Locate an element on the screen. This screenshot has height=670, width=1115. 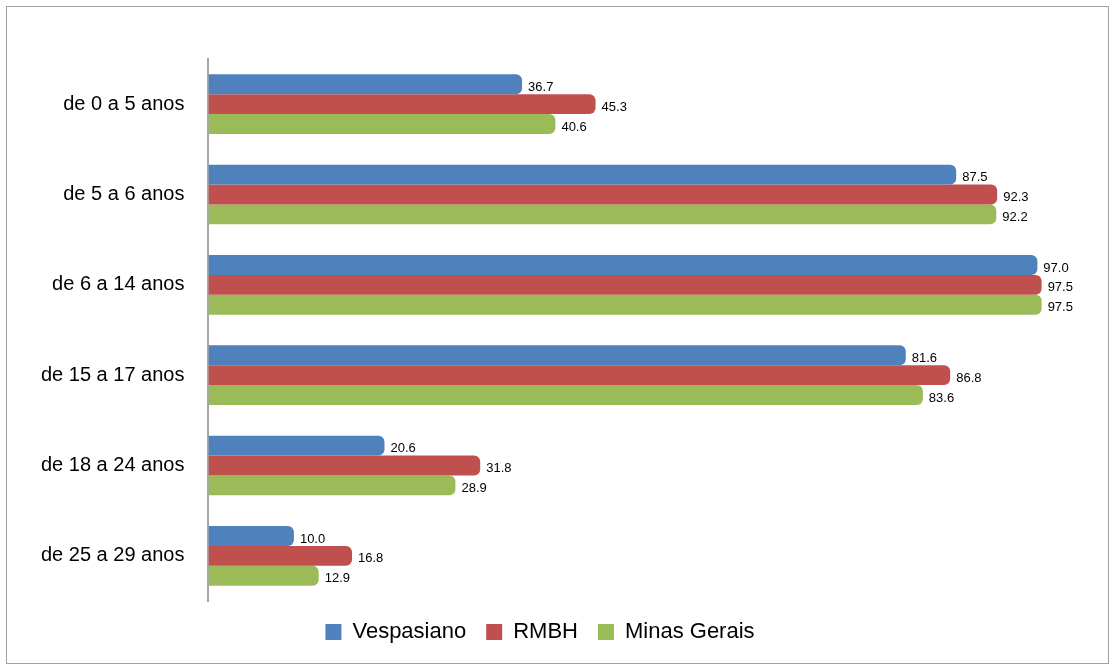
y-tick-label: de 6 a 14 anos is located at coordinates (118, 283).